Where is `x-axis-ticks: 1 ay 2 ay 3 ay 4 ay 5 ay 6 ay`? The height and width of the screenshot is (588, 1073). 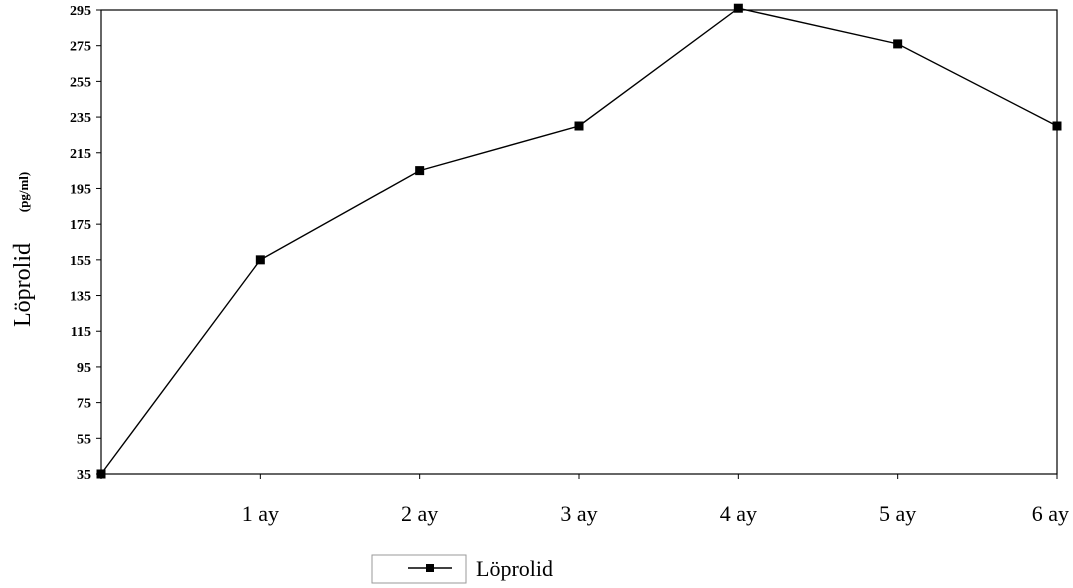
x-axis-ticks: 1 ay 2 ay 3 ay 4 ay 5 ay 6 ay is located at coordinates (584, 500).